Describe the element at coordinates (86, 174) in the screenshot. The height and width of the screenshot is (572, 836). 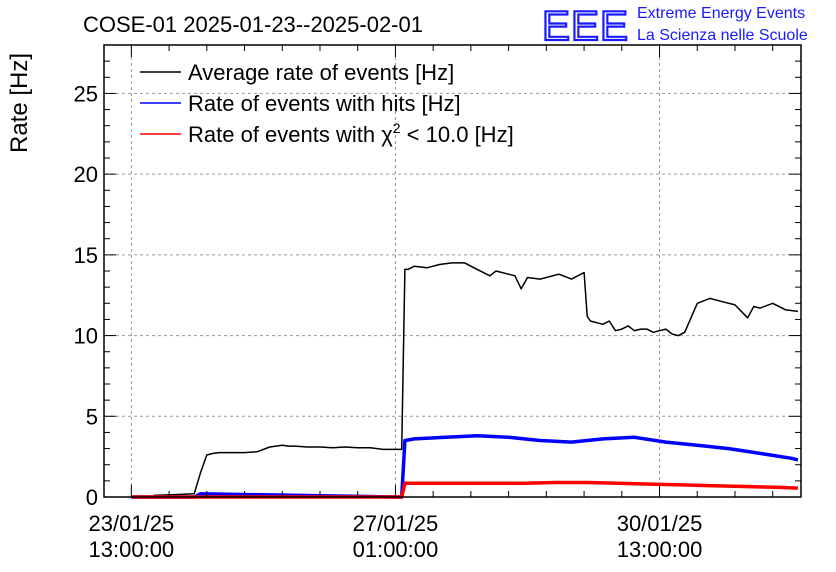
I see `y-tick-label: 20` at that location.